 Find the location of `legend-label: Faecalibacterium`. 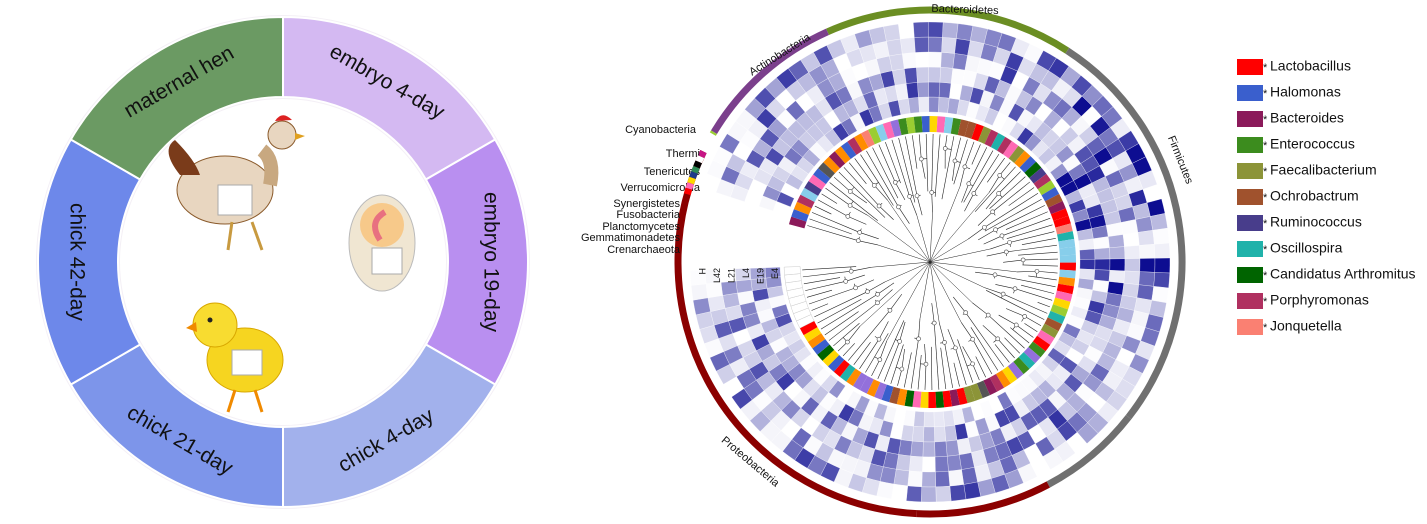

legend-label: Faecalibacterium is located at coordinates (1323, 170).